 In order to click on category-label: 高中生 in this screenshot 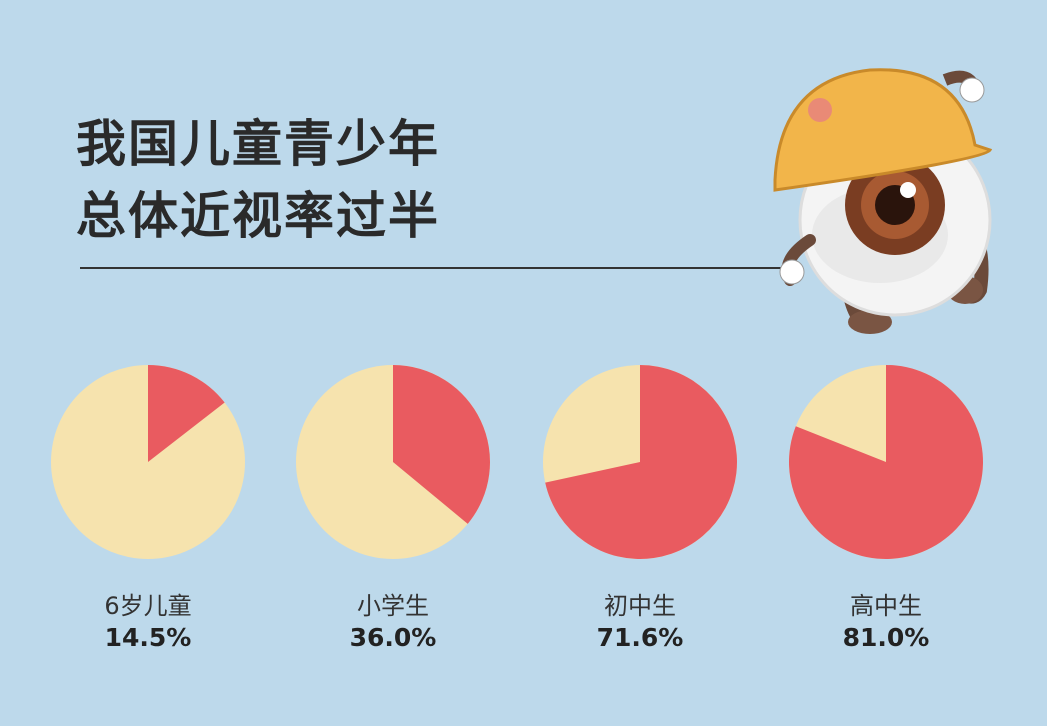, I will do `click(886, 606)`.